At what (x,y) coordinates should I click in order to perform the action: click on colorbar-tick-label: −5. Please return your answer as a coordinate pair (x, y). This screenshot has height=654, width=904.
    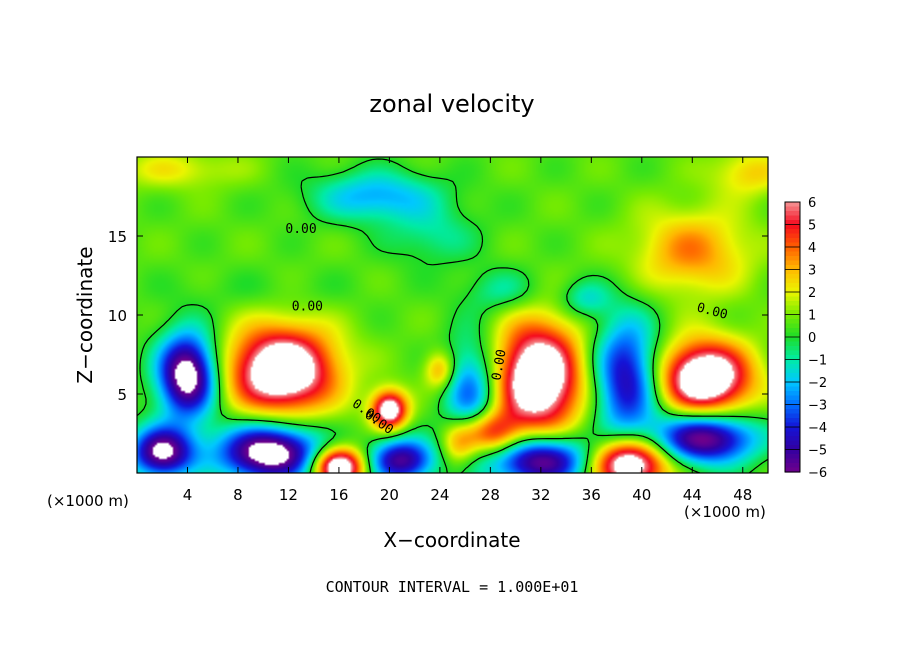
    Looking at the image, I should click on (817, 451).